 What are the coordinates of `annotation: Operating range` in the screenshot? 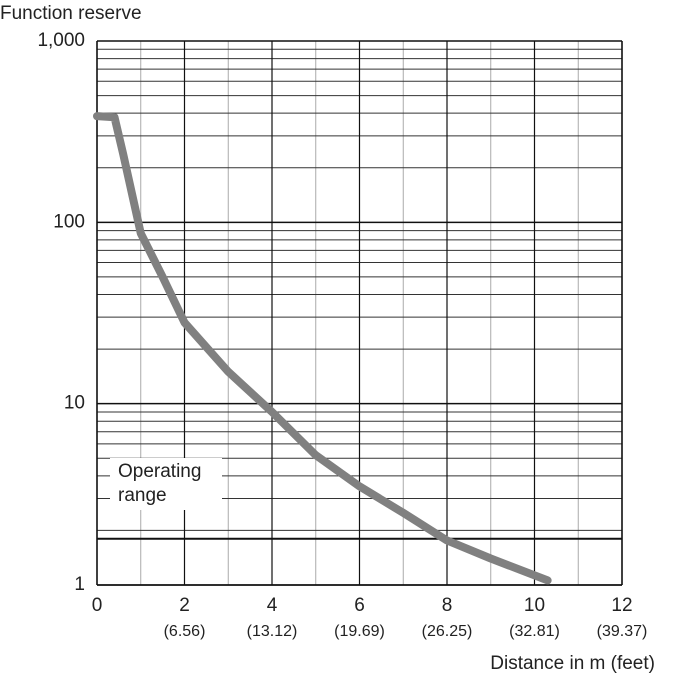 It's located at (159, 483).